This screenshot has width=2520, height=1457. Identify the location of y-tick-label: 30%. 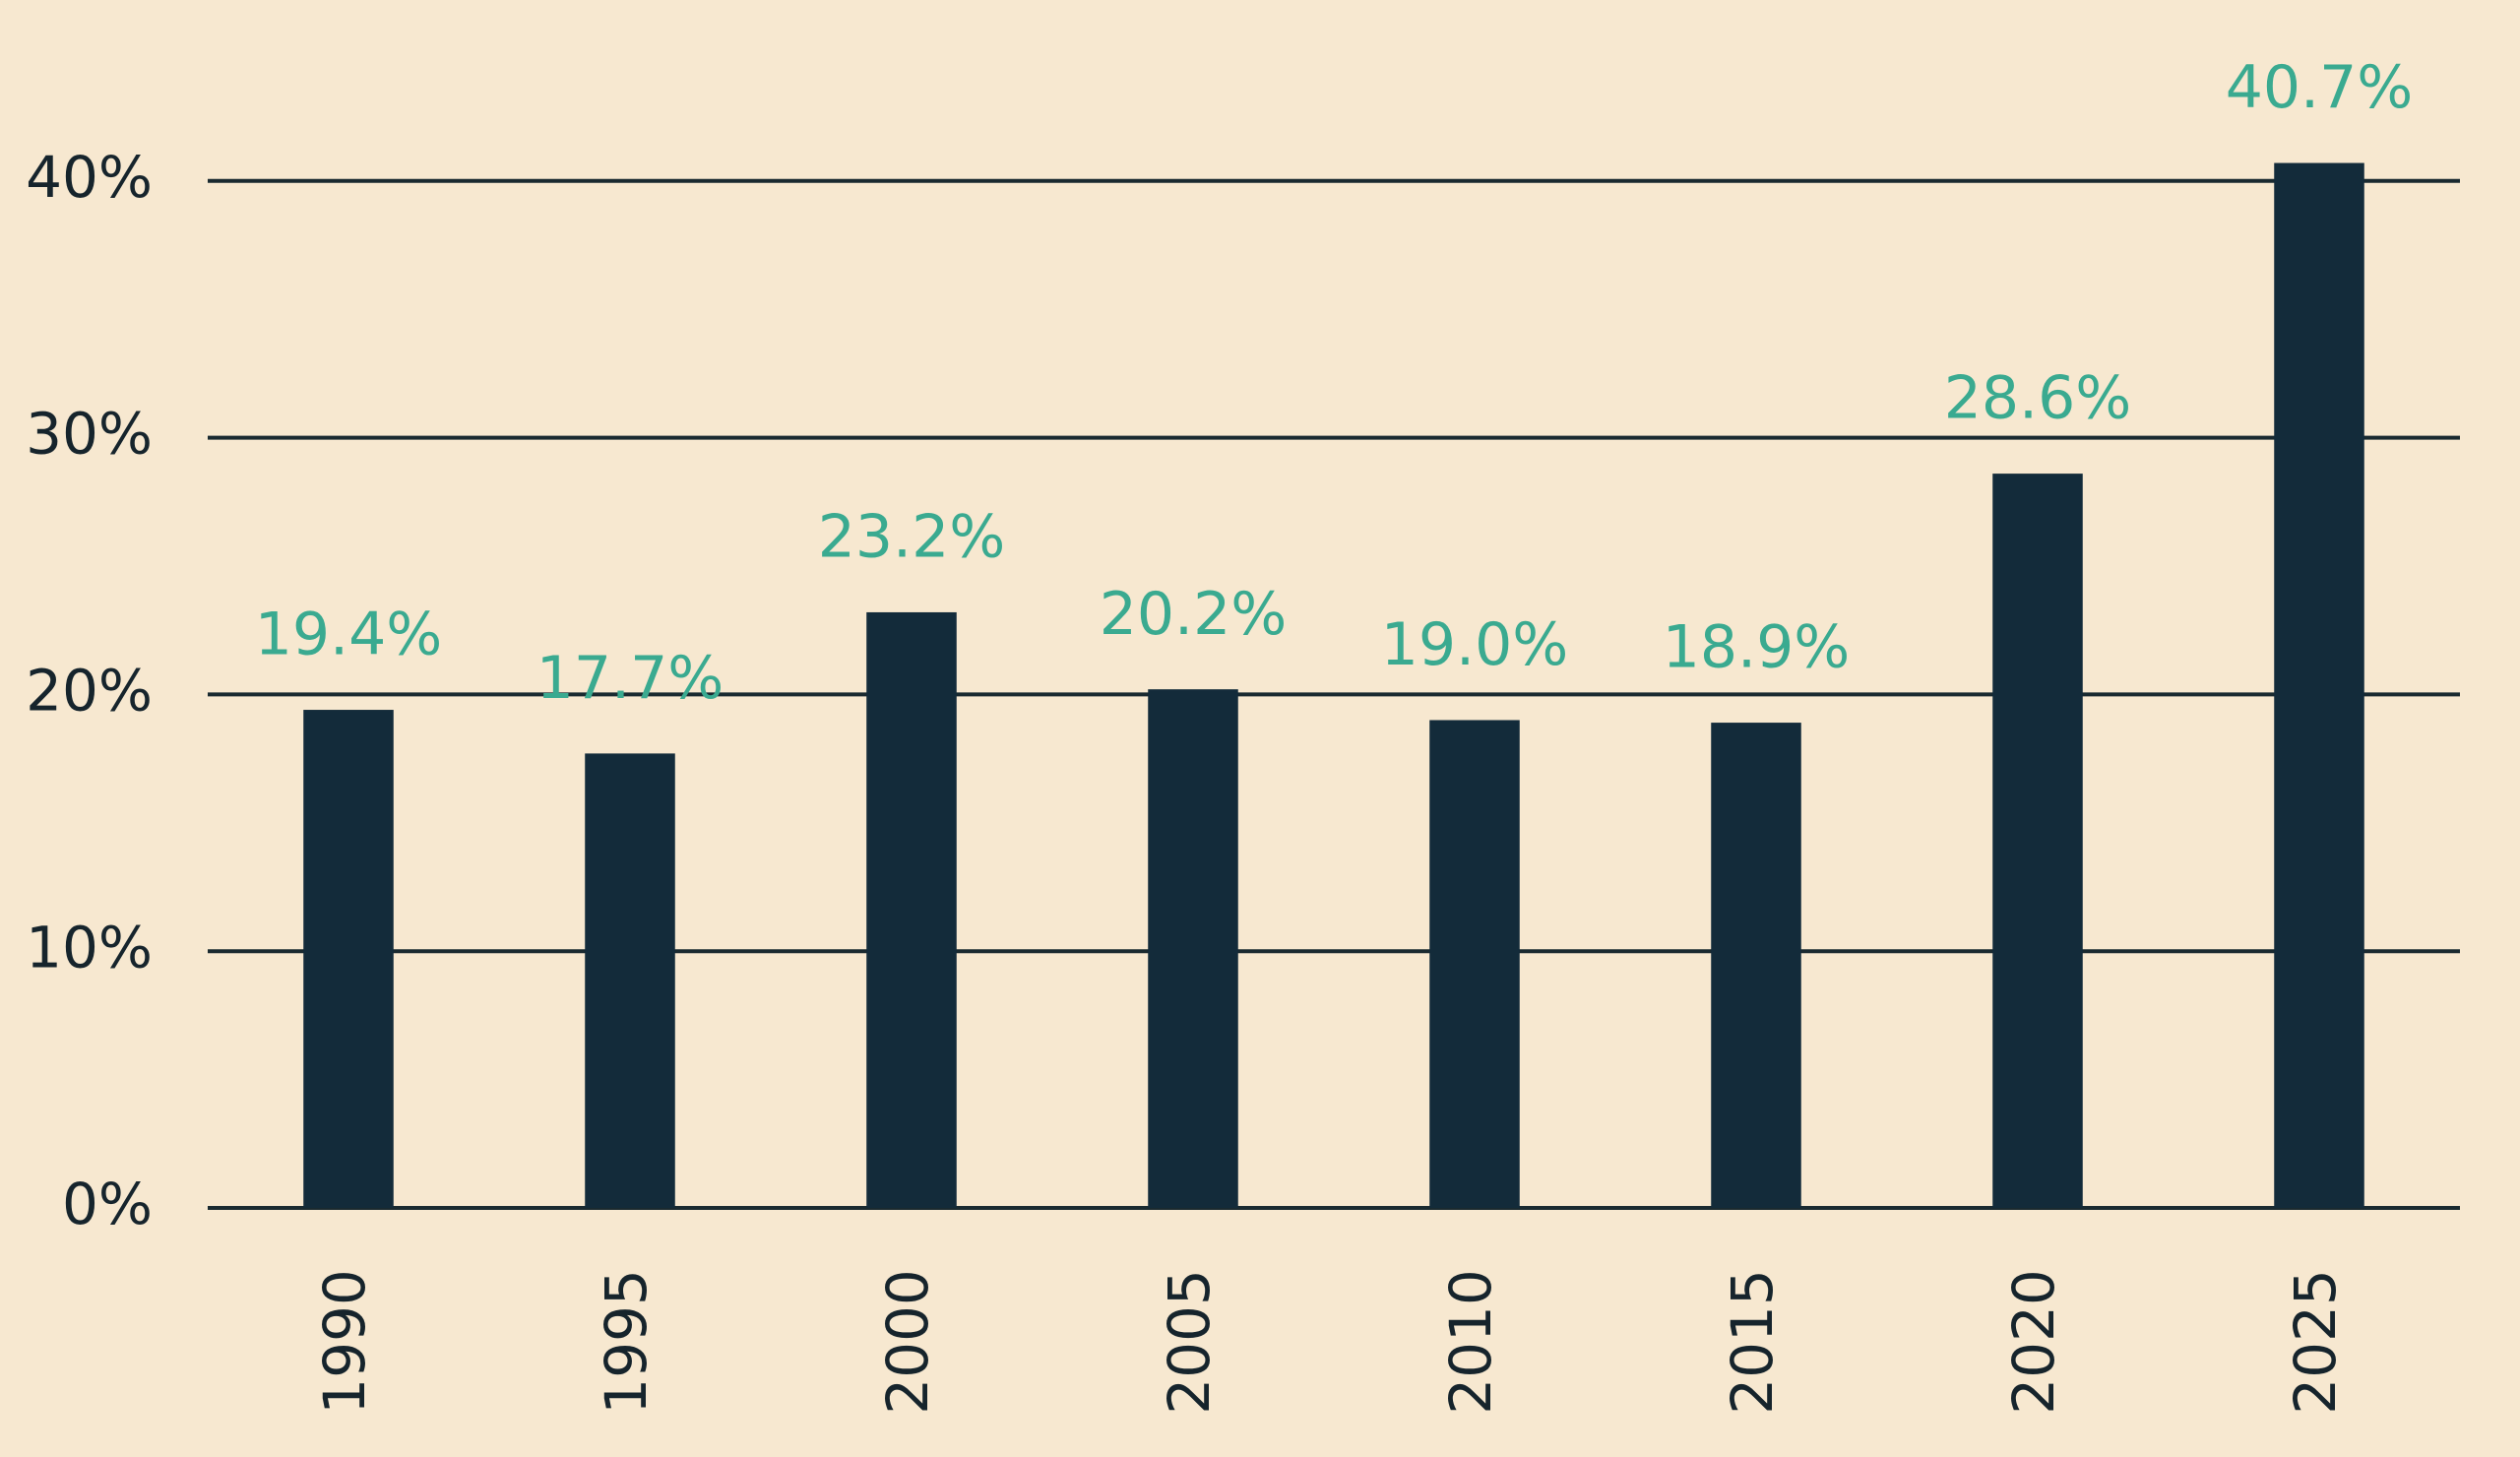
(89, 434).